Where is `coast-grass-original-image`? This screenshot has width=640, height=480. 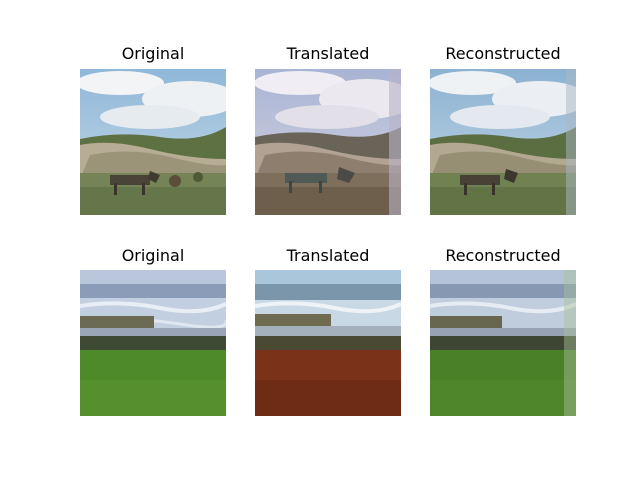 coast-grass-original-image is located at coordinates (153, 343).